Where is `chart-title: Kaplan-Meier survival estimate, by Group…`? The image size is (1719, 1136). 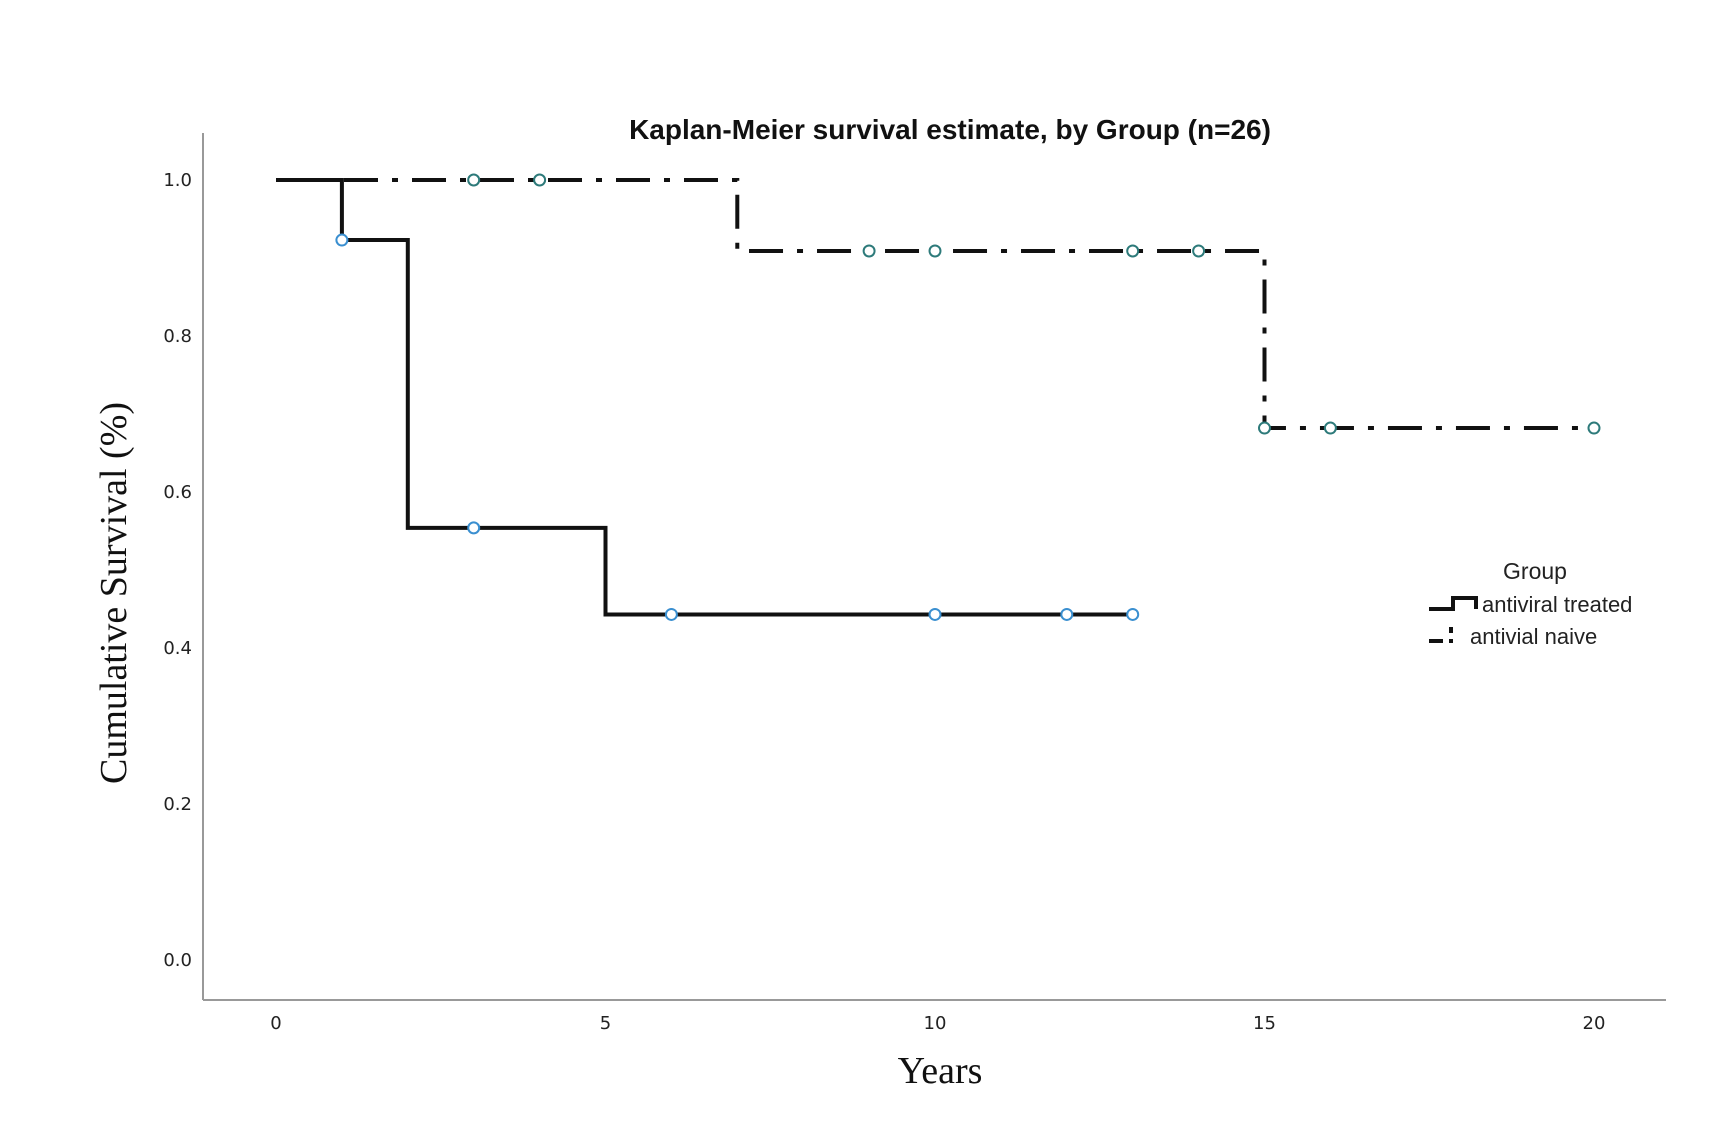 chart-title: Kaplan-Meier survival estimate, by Group… is located at coordinates (950, 129).